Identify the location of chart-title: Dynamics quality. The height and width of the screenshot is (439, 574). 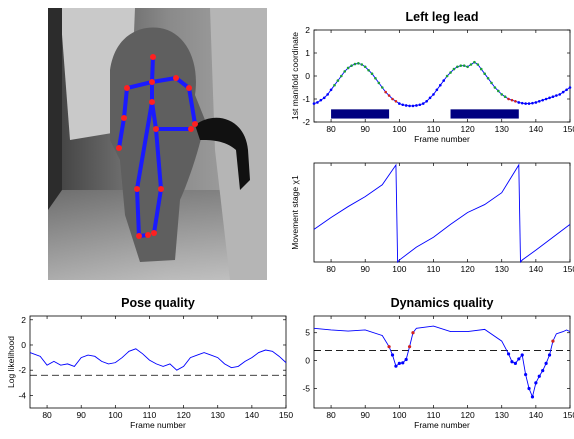
(442, 303).